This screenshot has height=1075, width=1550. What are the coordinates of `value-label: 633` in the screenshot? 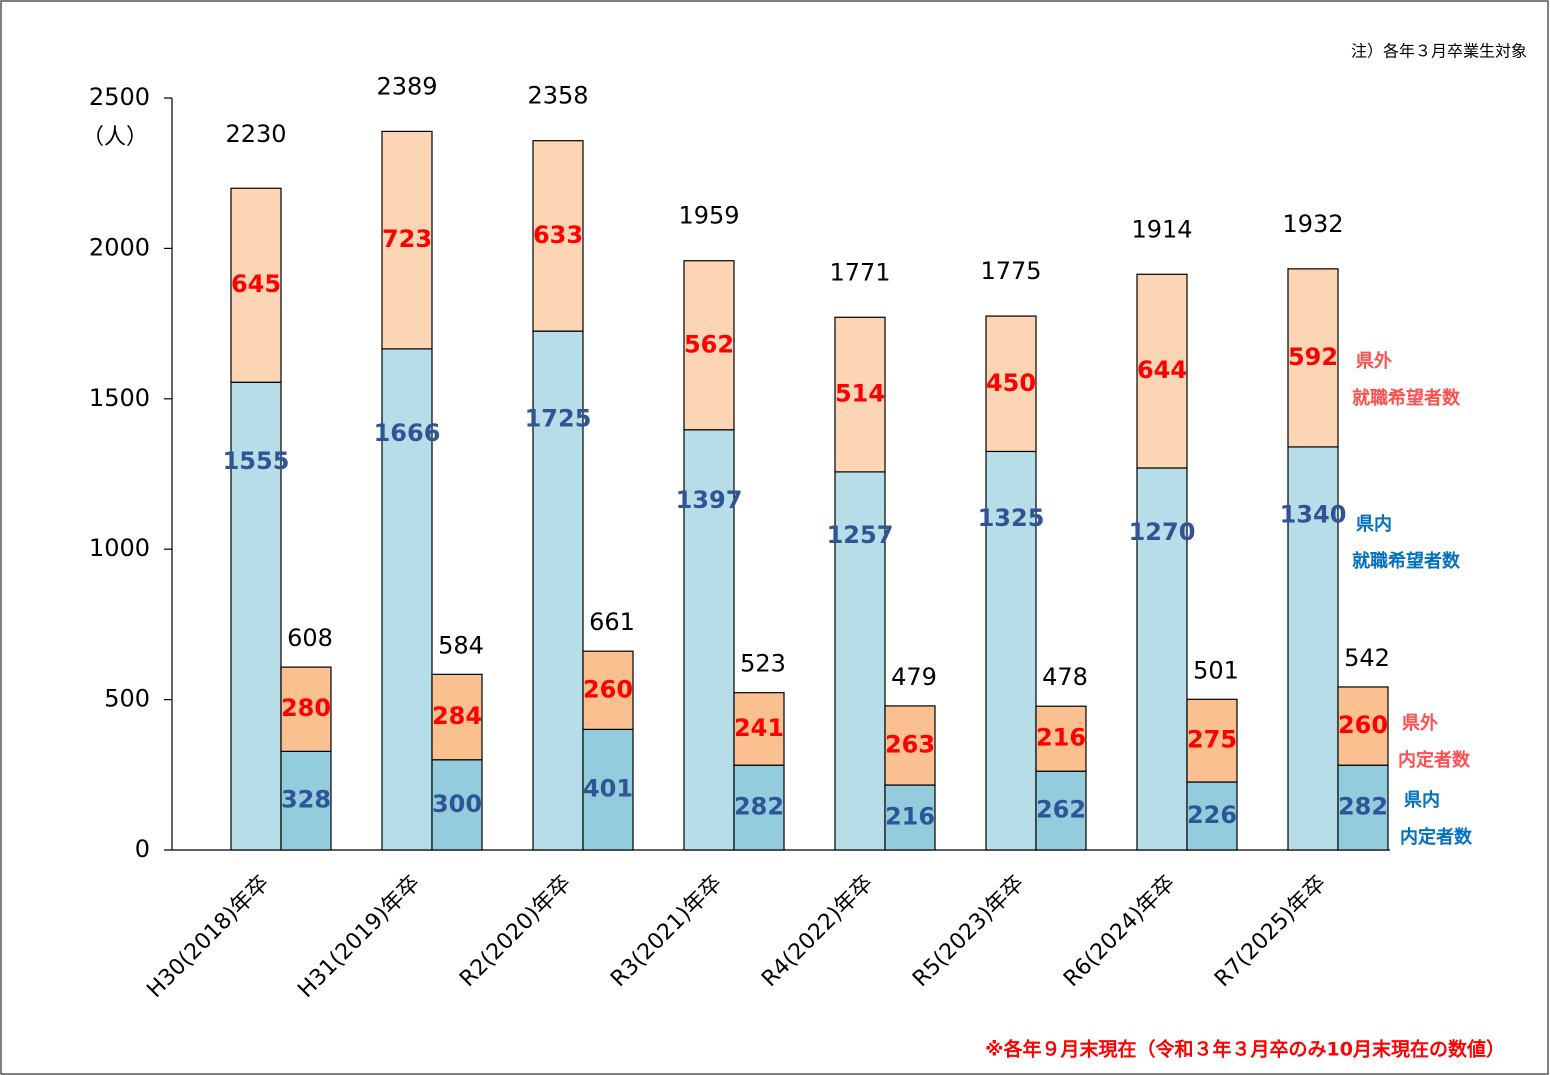 It's located at (558, 235).